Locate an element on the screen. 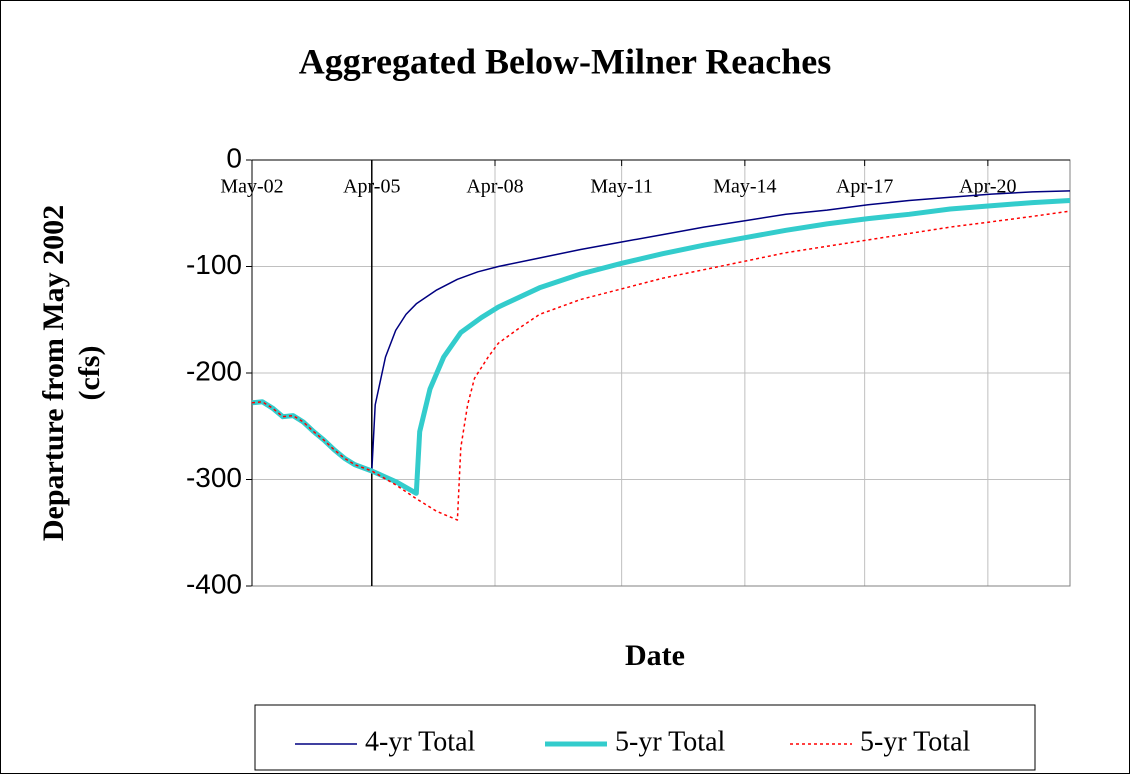  y-axis-label-line: (cfs) is located at coordinates (89, 373).